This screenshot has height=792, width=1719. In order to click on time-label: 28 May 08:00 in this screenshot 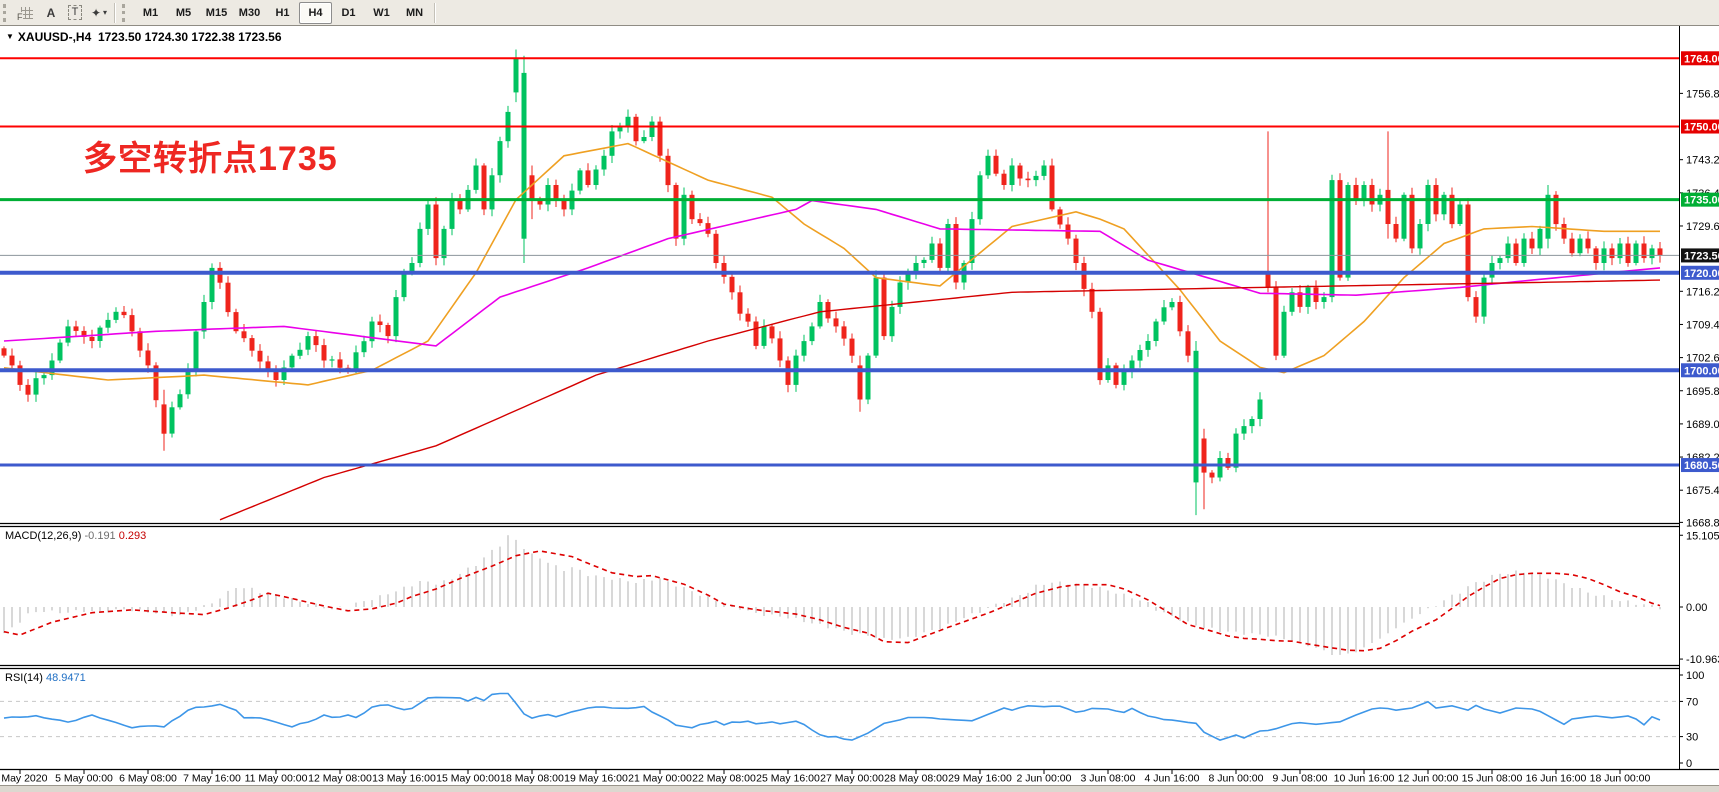, I will do `click(916, 779)`.